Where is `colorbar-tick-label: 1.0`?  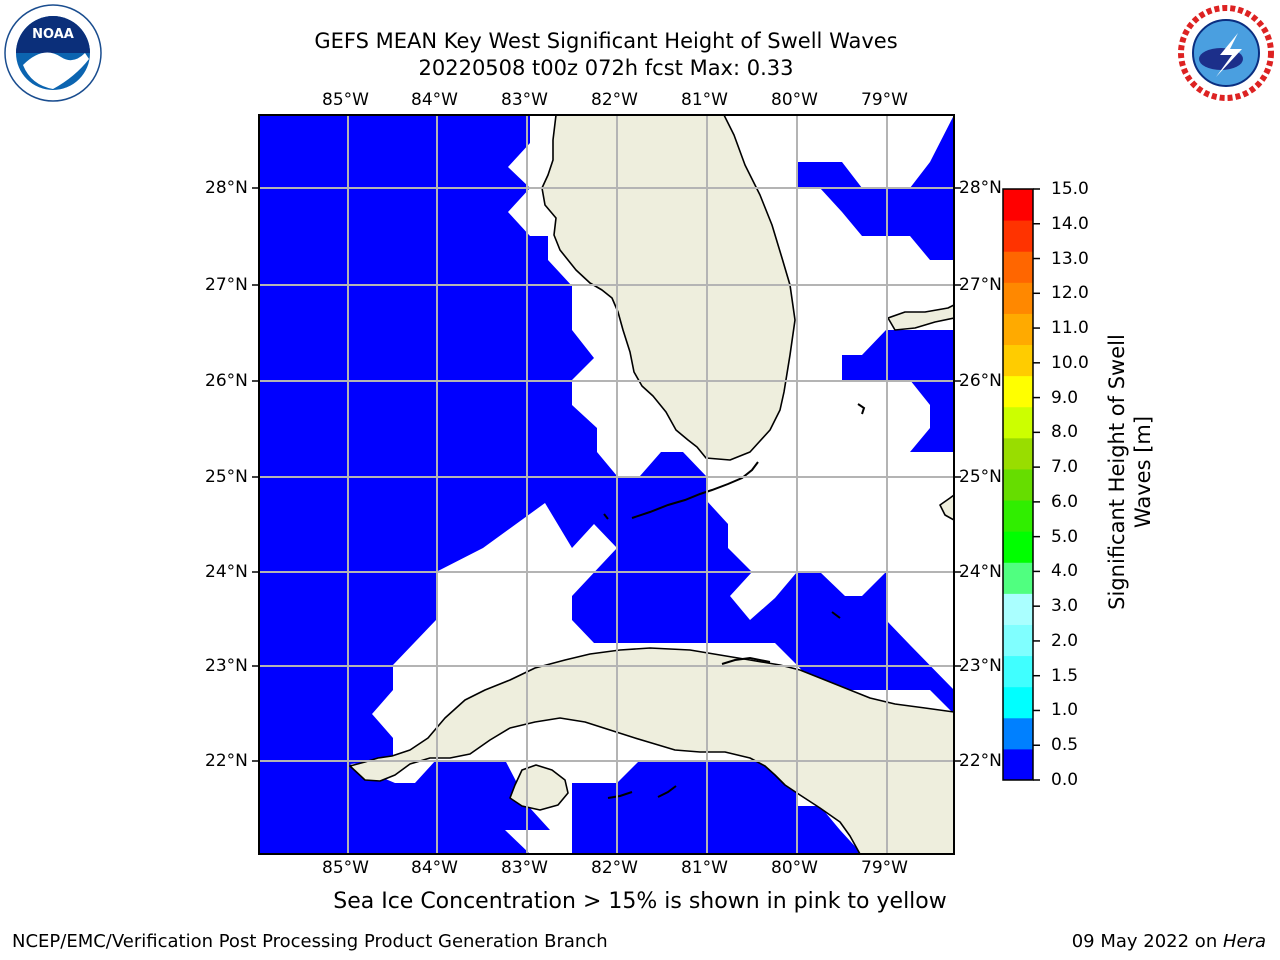
colorbar-tick-label: 1.0 is located at coordinates (1065, 710).